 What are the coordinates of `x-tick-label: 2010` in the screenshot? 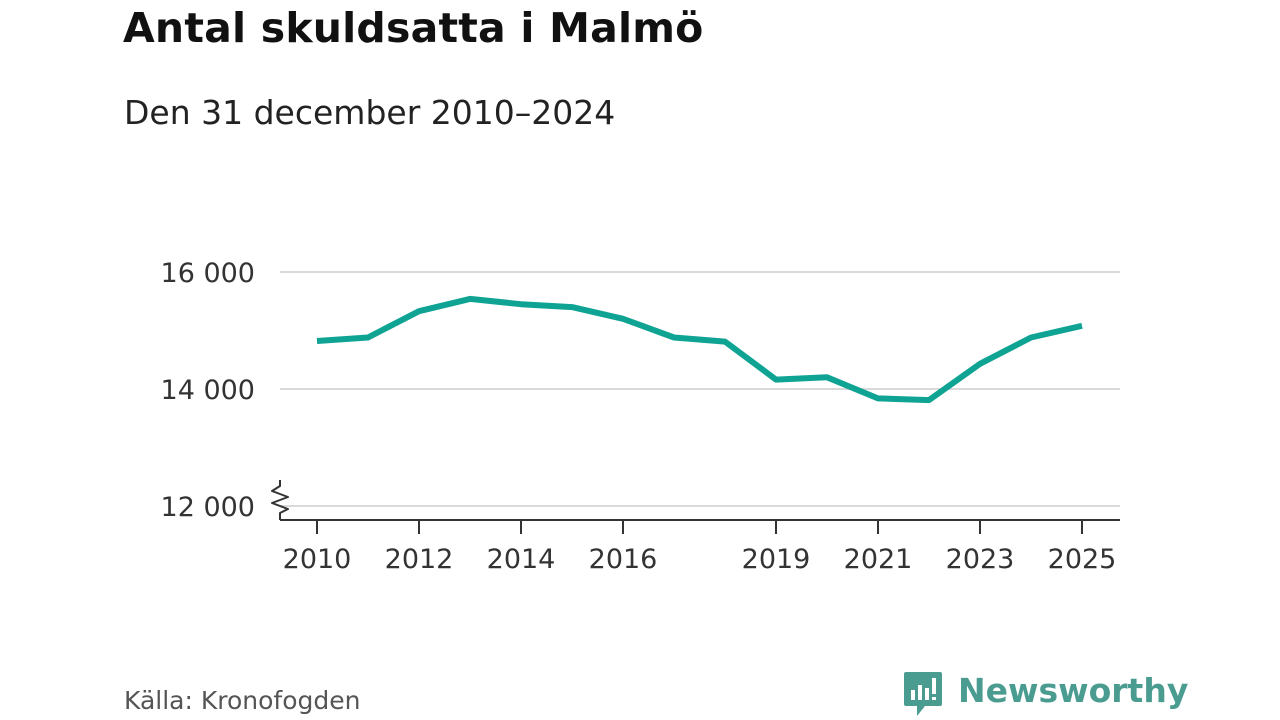 It's located at (317, 559).